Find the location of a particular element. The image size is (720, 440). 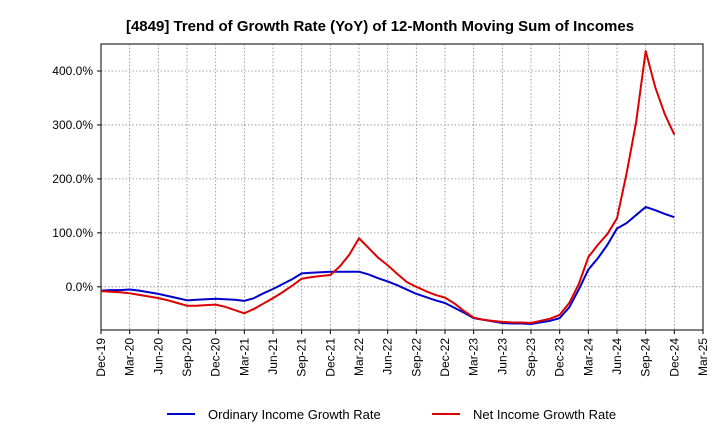

x-tick-label: Mar-25 is located at coordinates (703, 357).